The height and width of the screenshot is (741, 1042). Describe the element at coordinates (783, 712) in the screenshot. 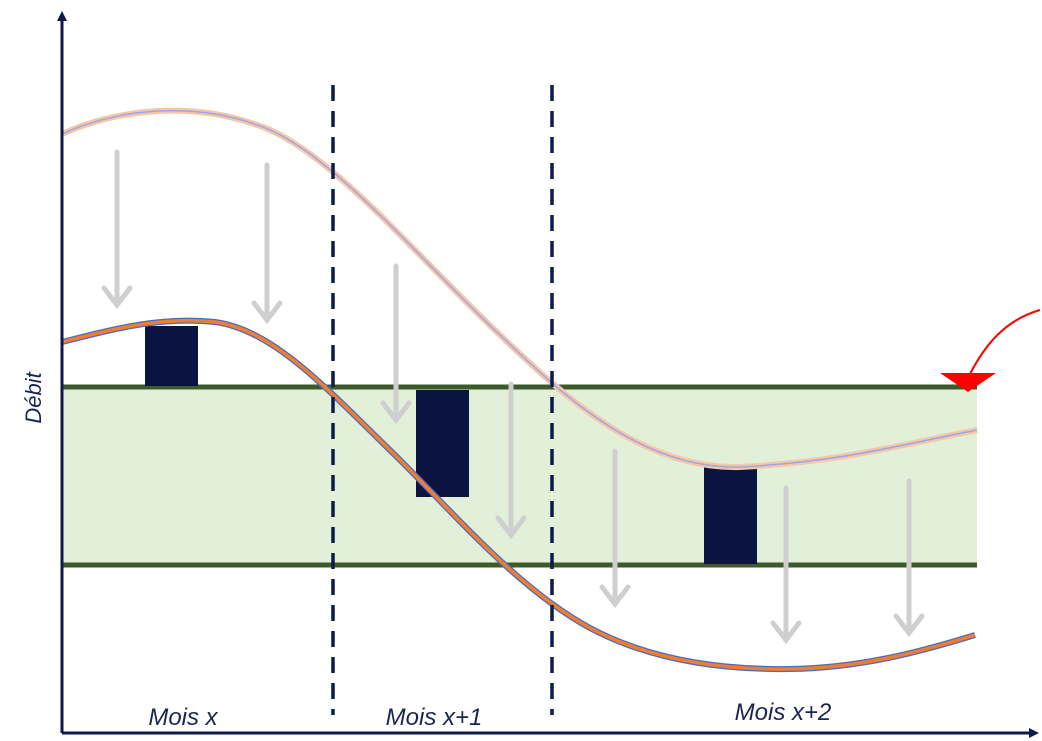

I see `period-label-3: Mois x+2` at that location.